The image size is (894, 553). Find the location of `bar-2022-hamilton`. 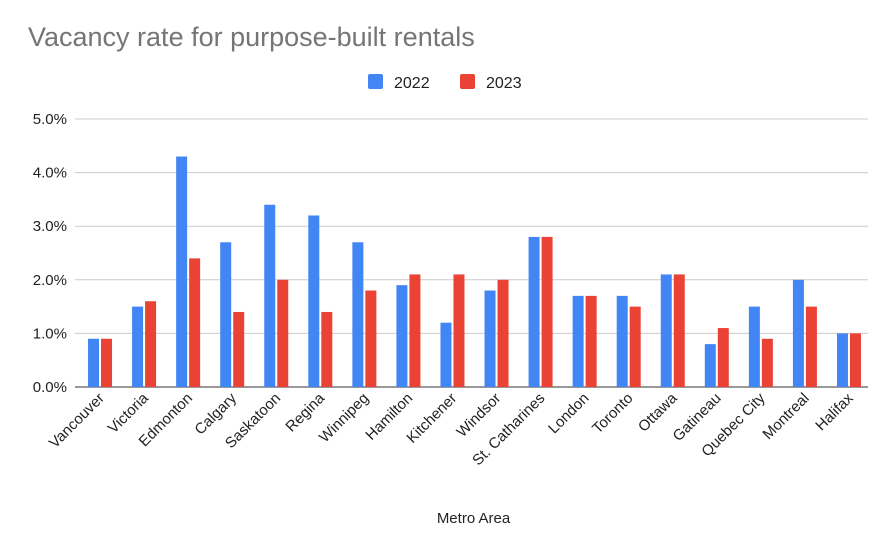

bar-2022-hamilton is located at coordinates (402, 336).